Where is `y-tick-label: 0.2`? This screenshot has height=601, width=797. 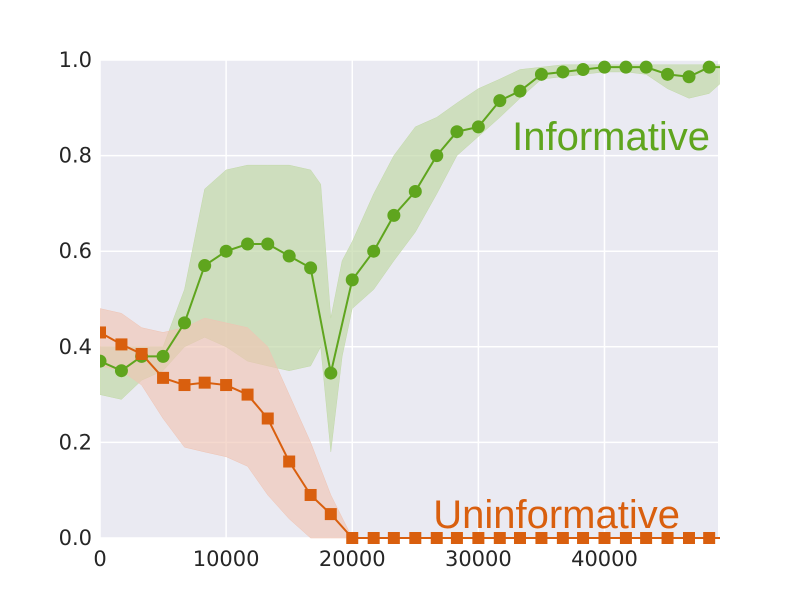
y-tick-label: 0.2 is located at coordinates (75, 442).